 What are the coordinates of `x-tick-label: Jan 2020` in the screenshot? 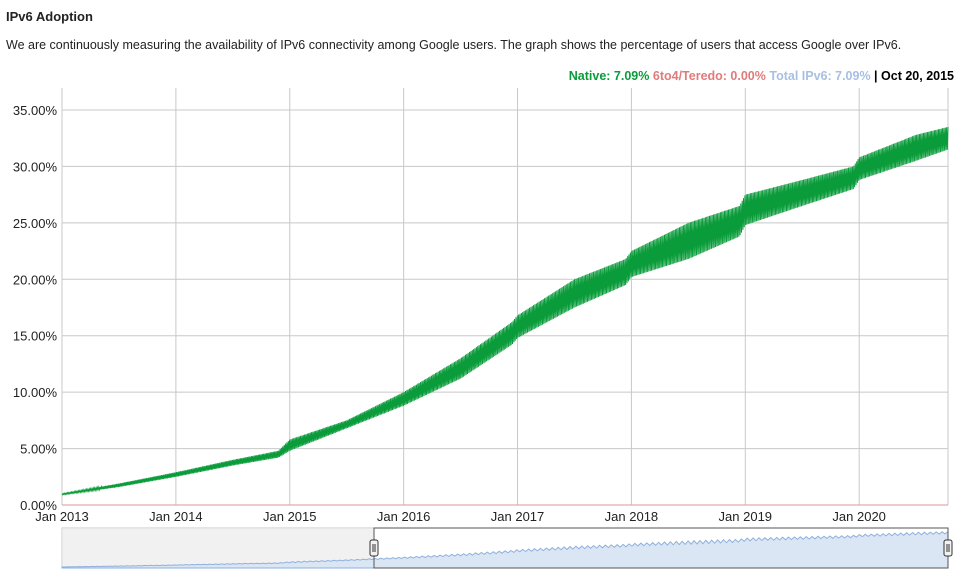 It's located at (859, 516).